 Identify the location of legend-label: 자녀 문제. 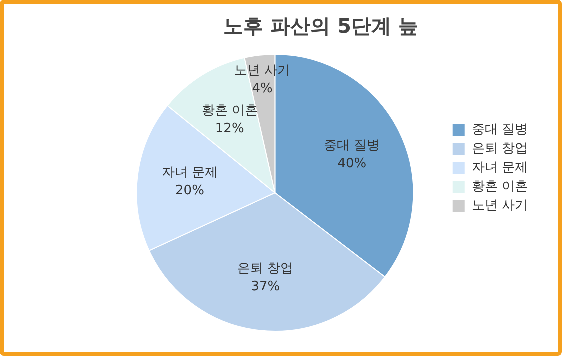
(500, 168).